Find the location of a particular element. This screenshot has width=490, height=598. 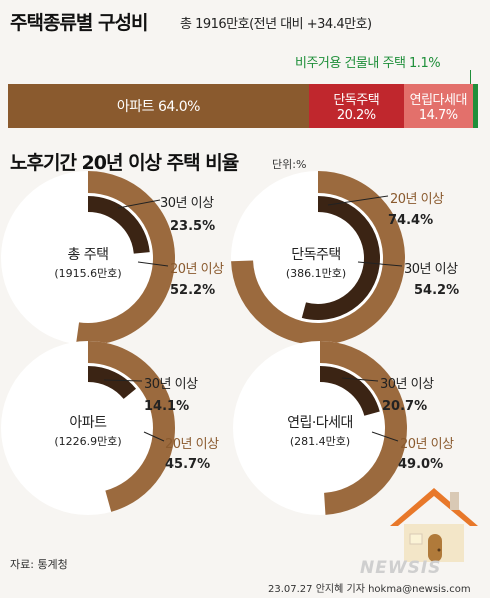

bar-label-detached: 단독주택 is located at coordinates (356, 100).